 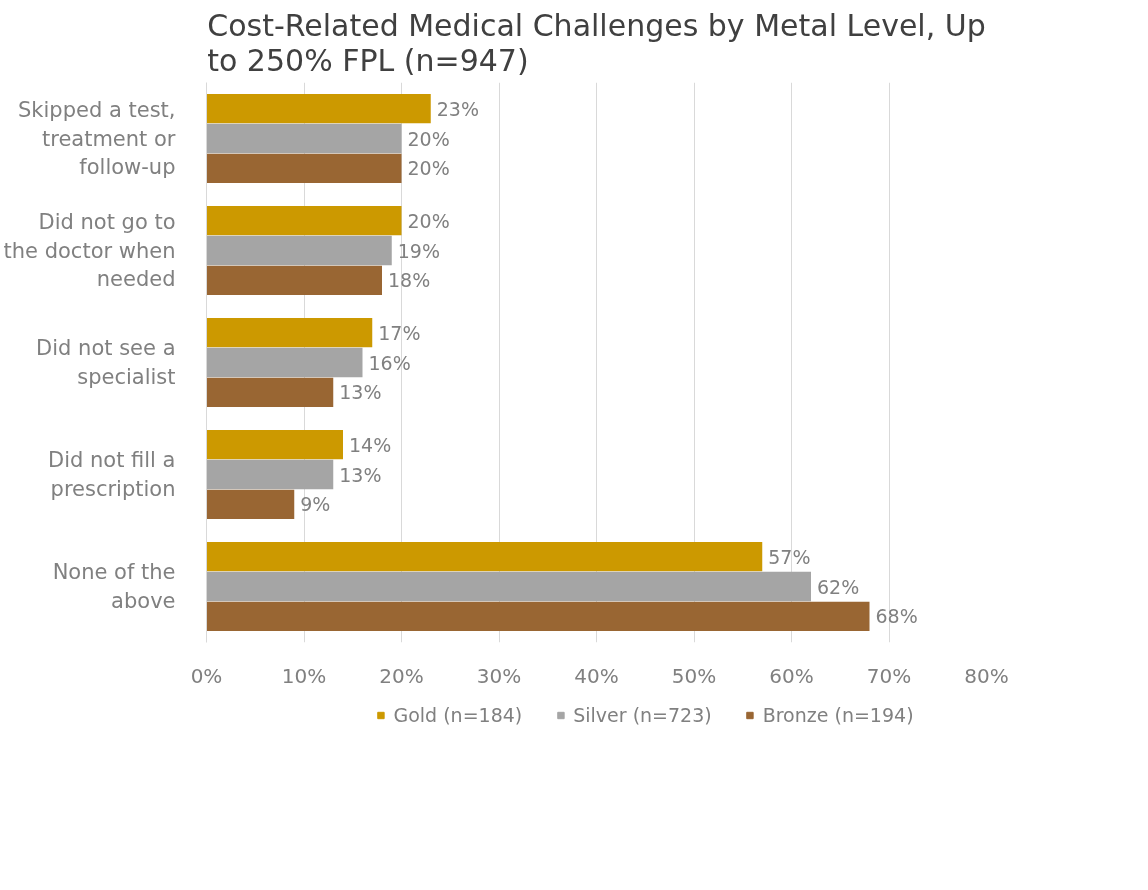 I want to click on x-tick-label: 20%, so click(x=401, y=675).